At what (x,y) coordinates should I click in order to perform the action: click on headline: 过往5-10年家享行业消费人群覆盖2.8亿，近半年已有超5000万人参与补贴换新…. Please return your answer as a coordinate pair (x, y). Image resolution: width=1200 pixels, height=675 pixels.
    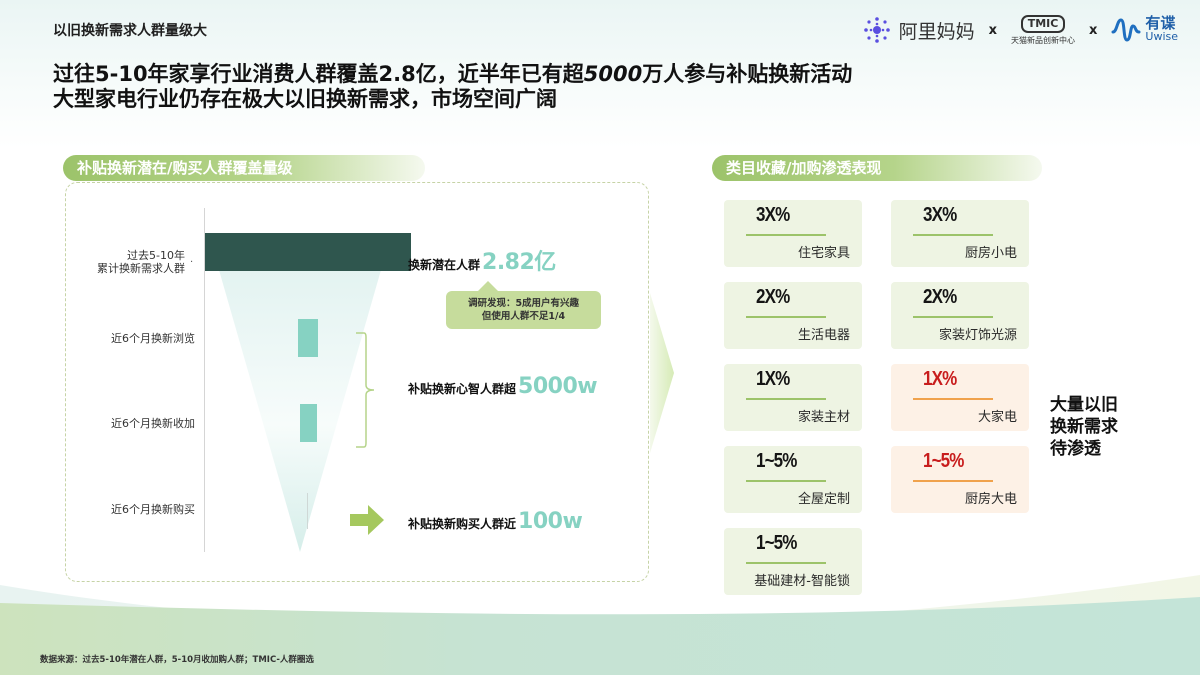
    Looking at the image, I should click on (452, 87).